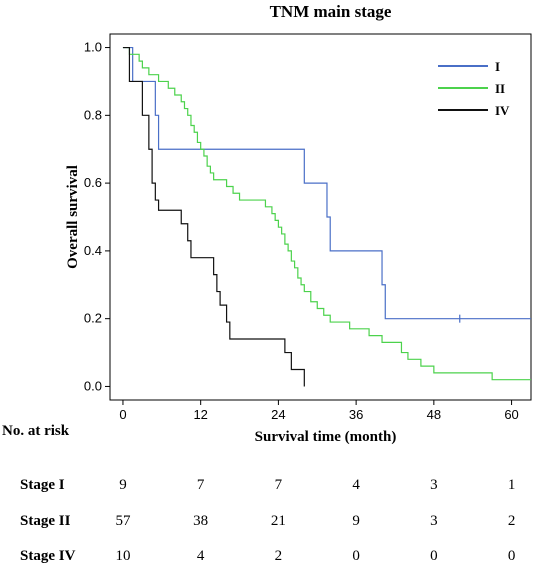 This screenshot has height=568, width=536. Describe the element at coordinates (326, 437) in the screenshot. I see `x-axis-label: Survival time (month)` at that location.